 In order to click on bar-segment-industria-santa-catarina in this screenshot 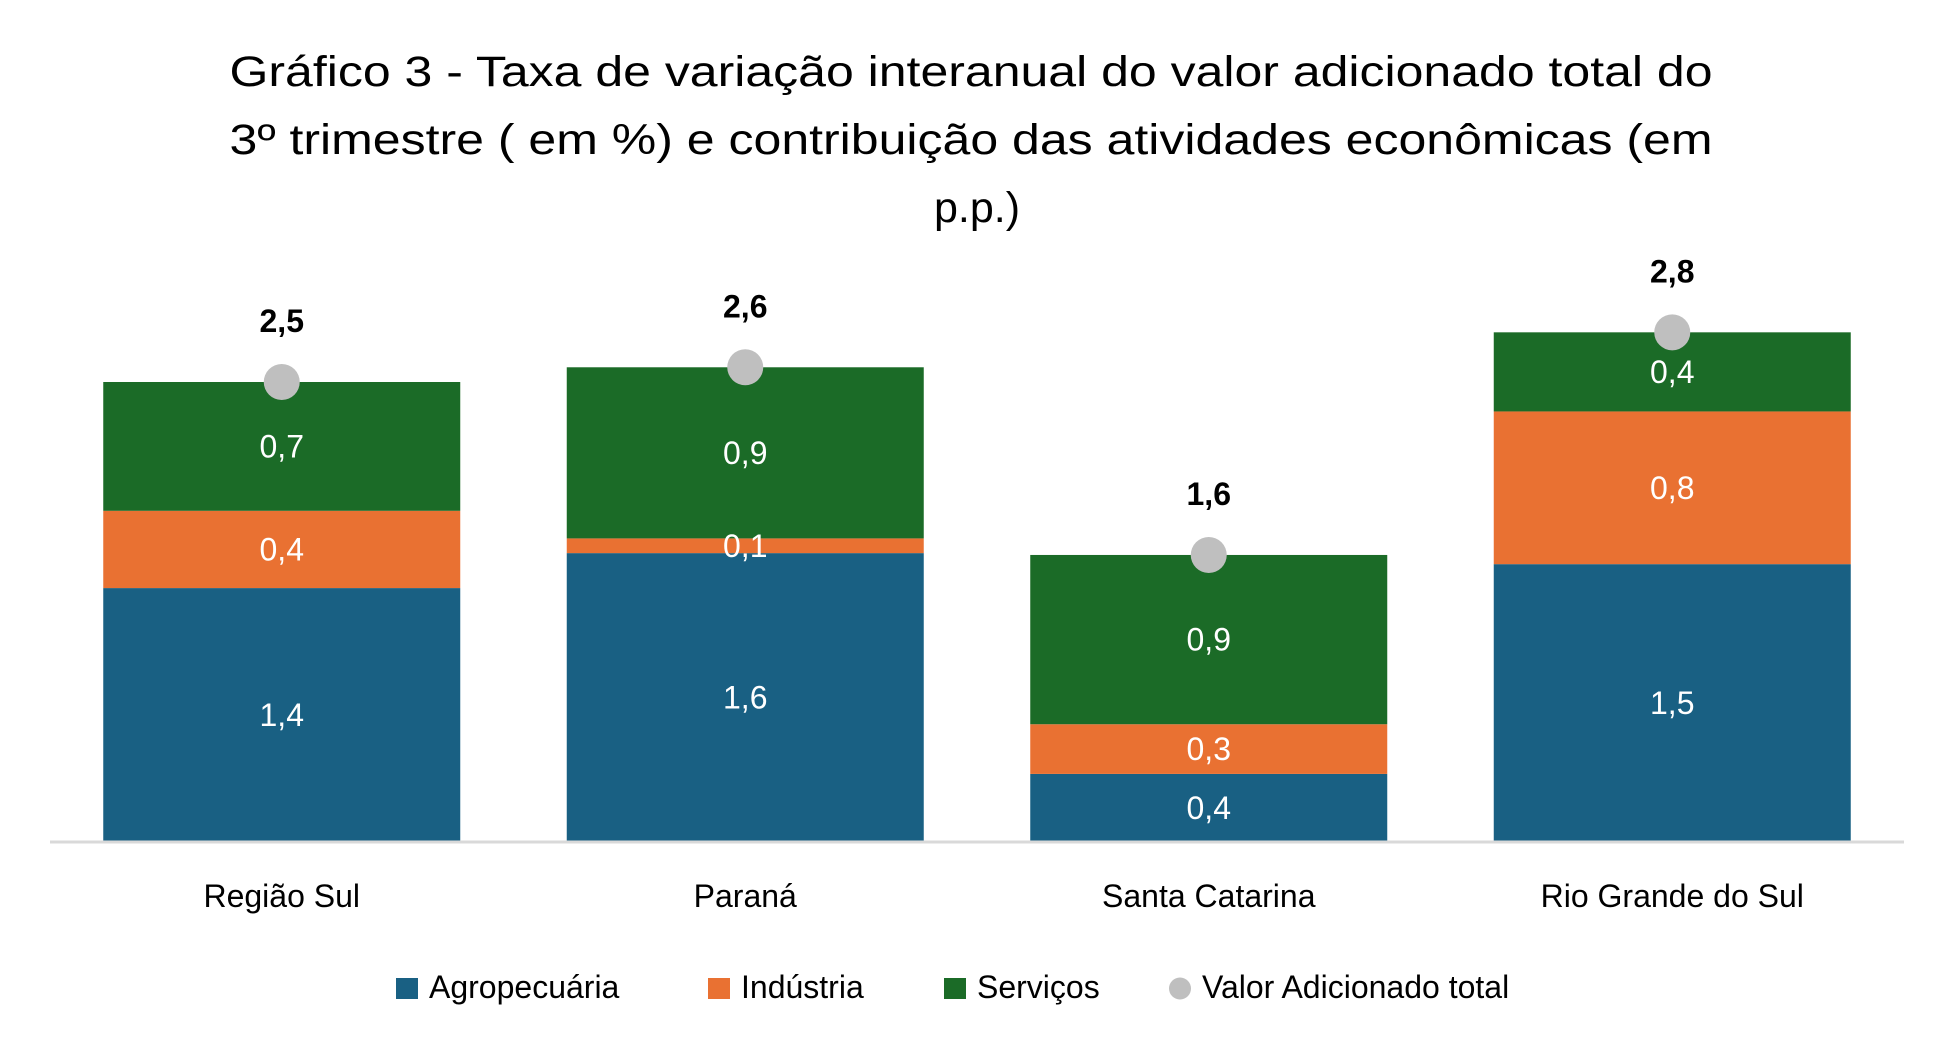, I will do `click(1209, 749)`.